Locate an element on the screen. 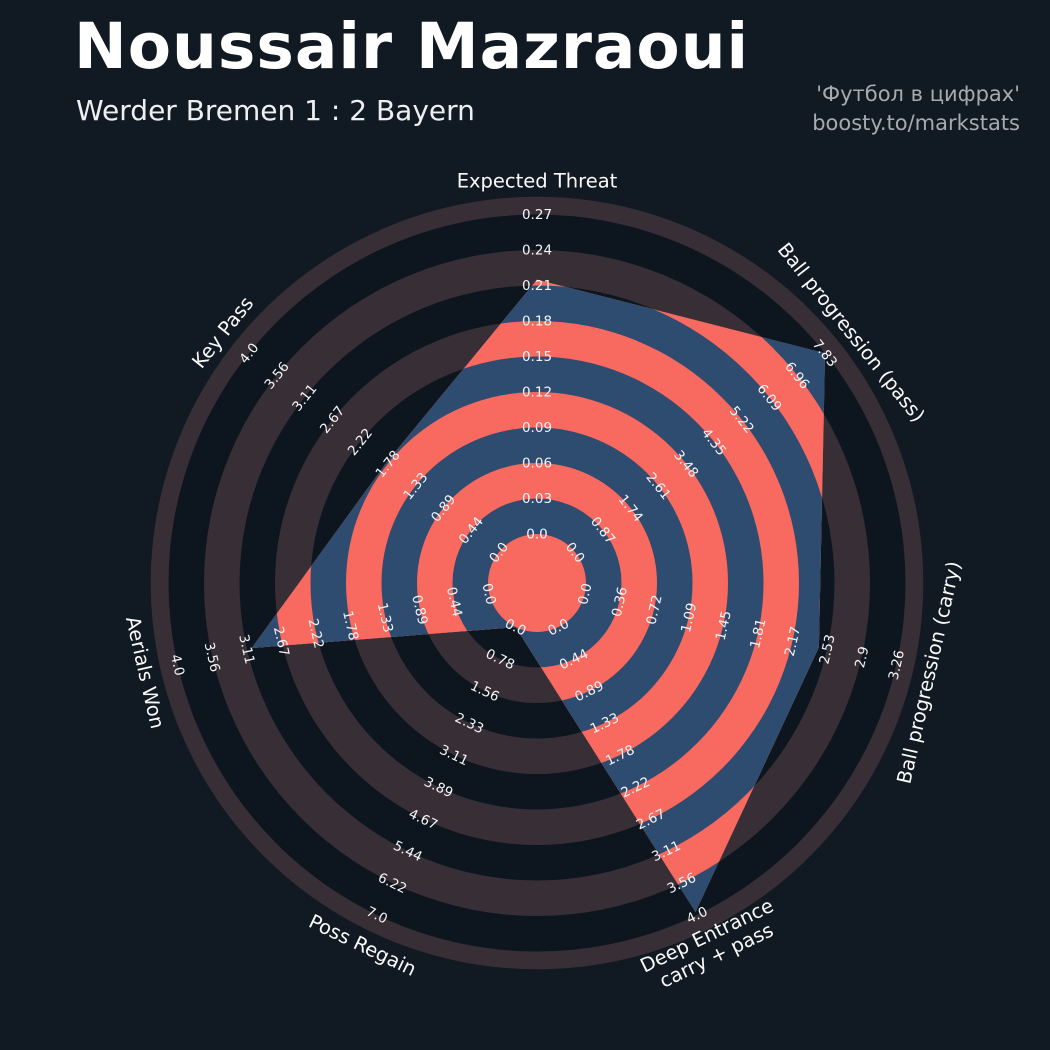 This screenshot has height=1050, width=1050. credit-brand: 'Футбол в цифрах' is located at coordinates (918, 94).